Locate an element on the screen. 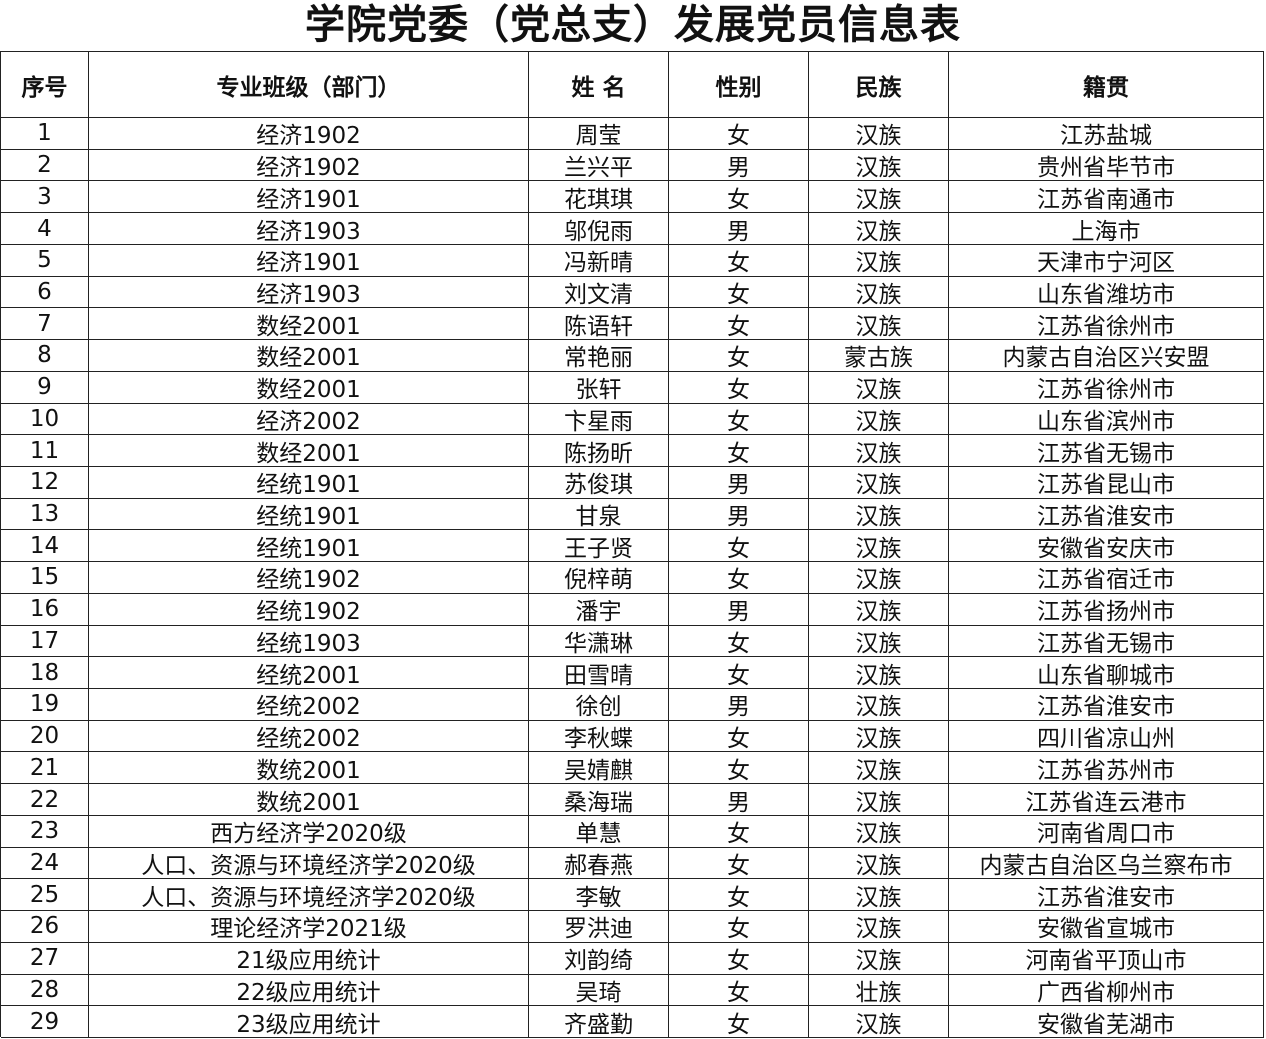 The image size is (1266, 1039). table-cell: 吴婧麒 is located at coordinates (599, 768).